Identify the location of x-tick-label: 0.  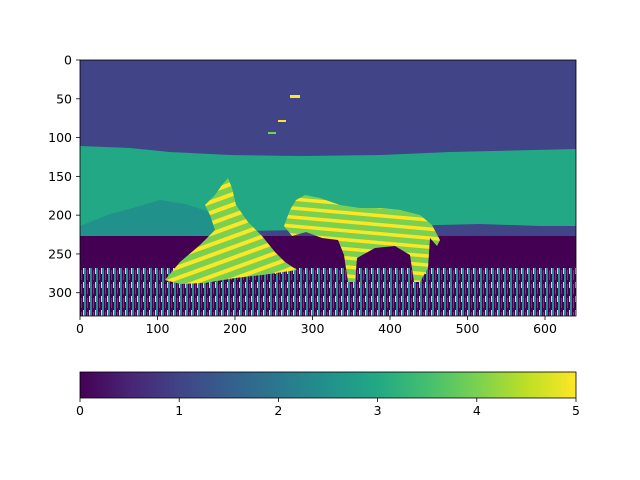
(80, 328).